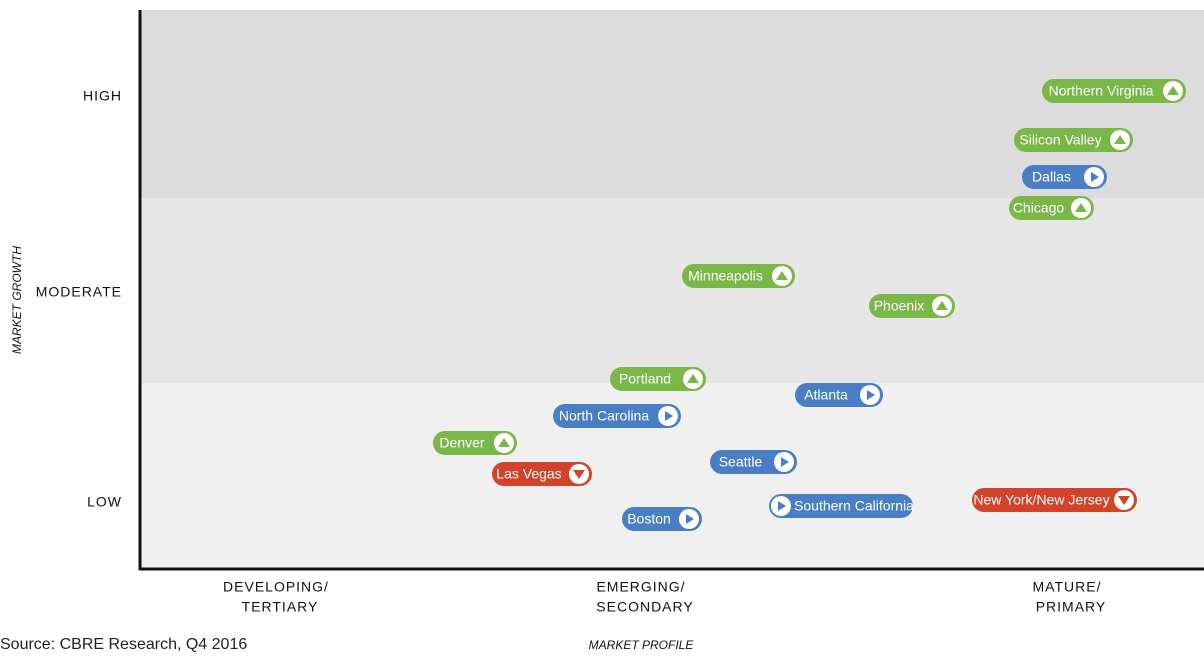  I want to click on y-level: MODERATE, so click(79, 292).